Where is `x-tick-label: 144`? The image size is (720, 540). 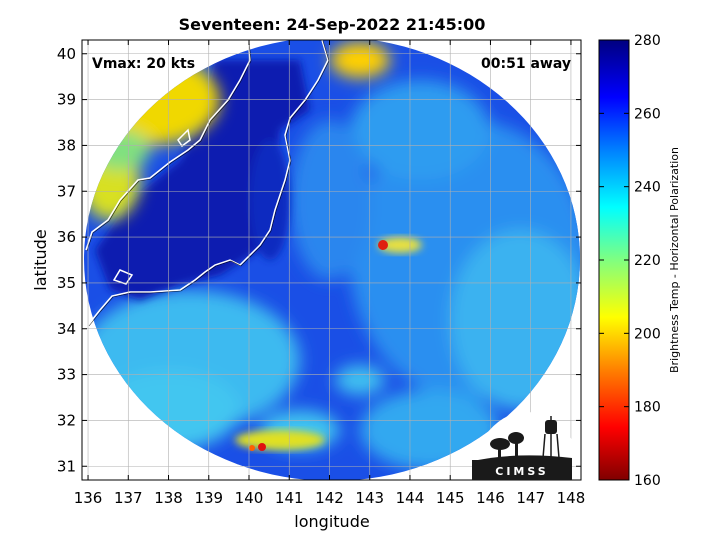 x-tick-label: 144 is located at coordinates (410, 498).